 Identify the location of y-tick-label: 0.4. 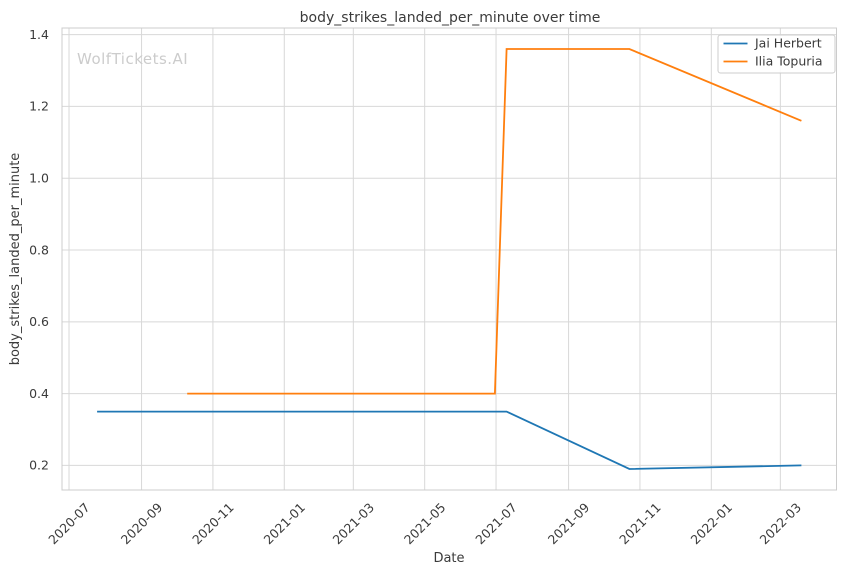
(39, 393).